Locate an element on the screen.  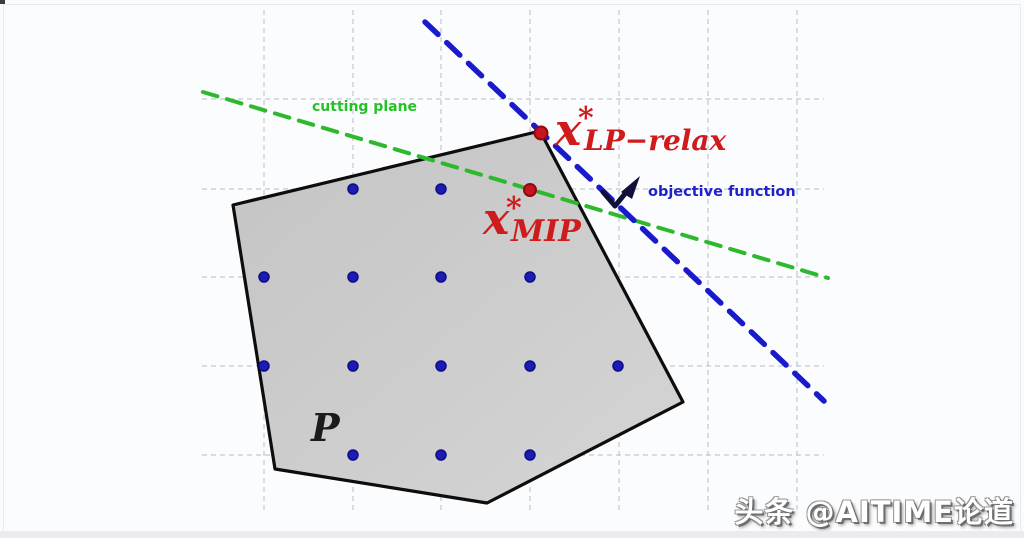
mip-label-sub: MIP is located at coordinates (546, 231).